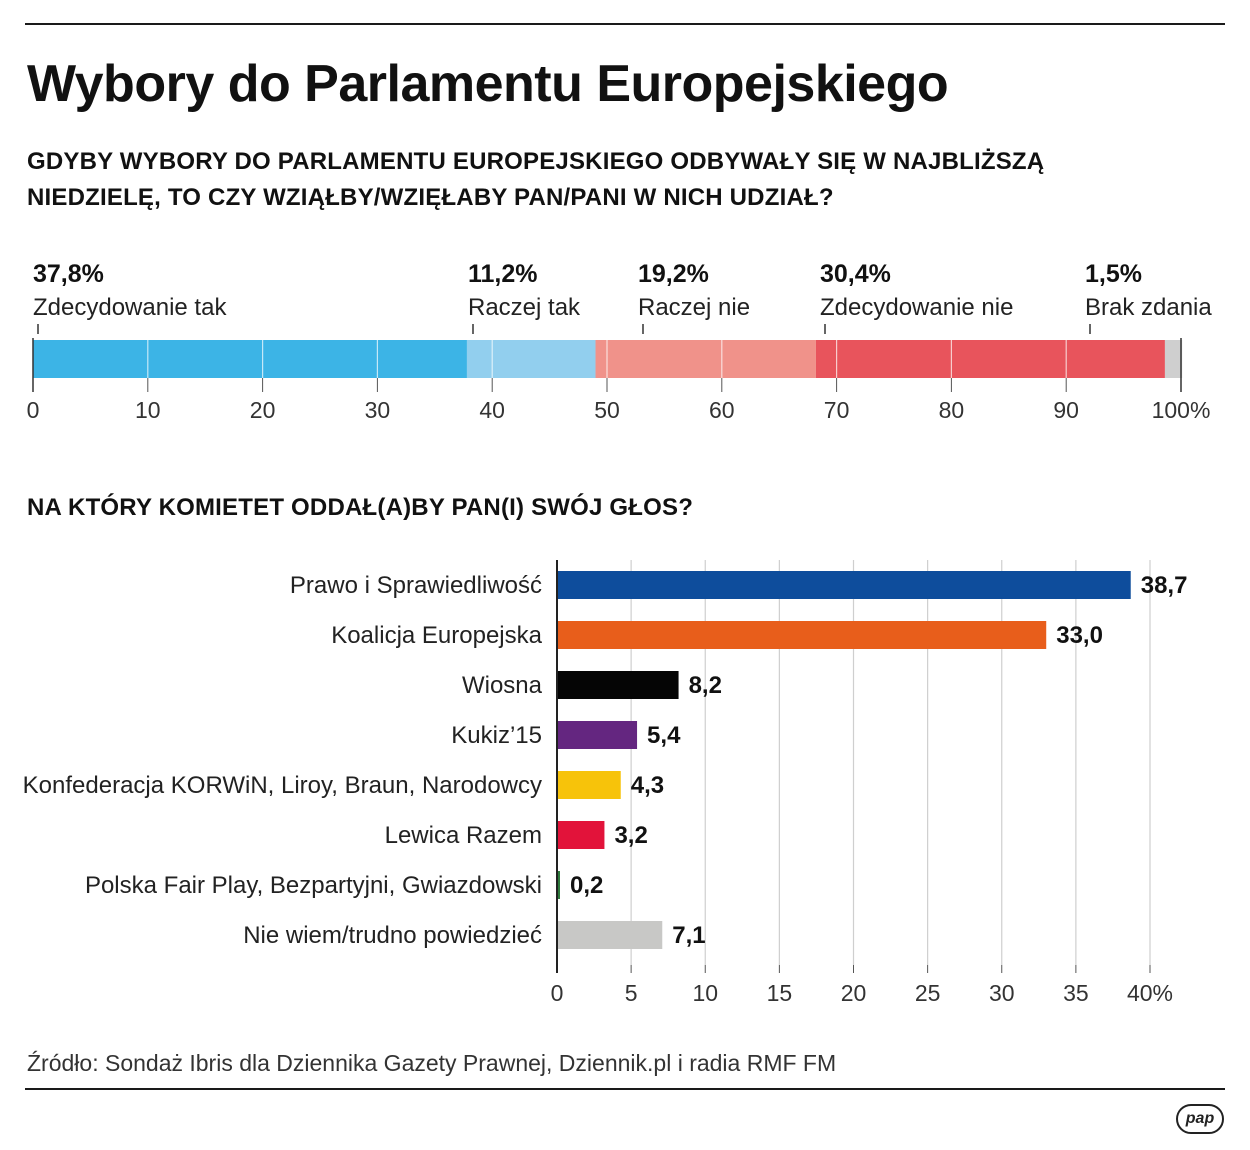  I want to click on bar-value-label: 38,7, so click(1164, 585).